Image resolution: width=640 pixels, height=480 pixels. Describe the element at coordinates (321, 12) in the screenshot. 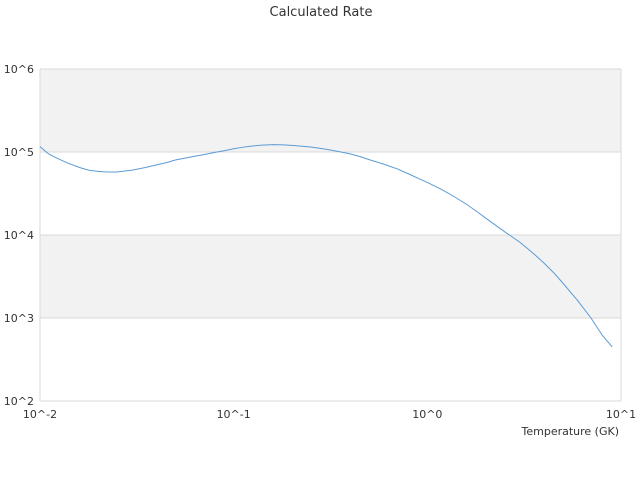

I see `chart-title: Calculated Rate` at that location.